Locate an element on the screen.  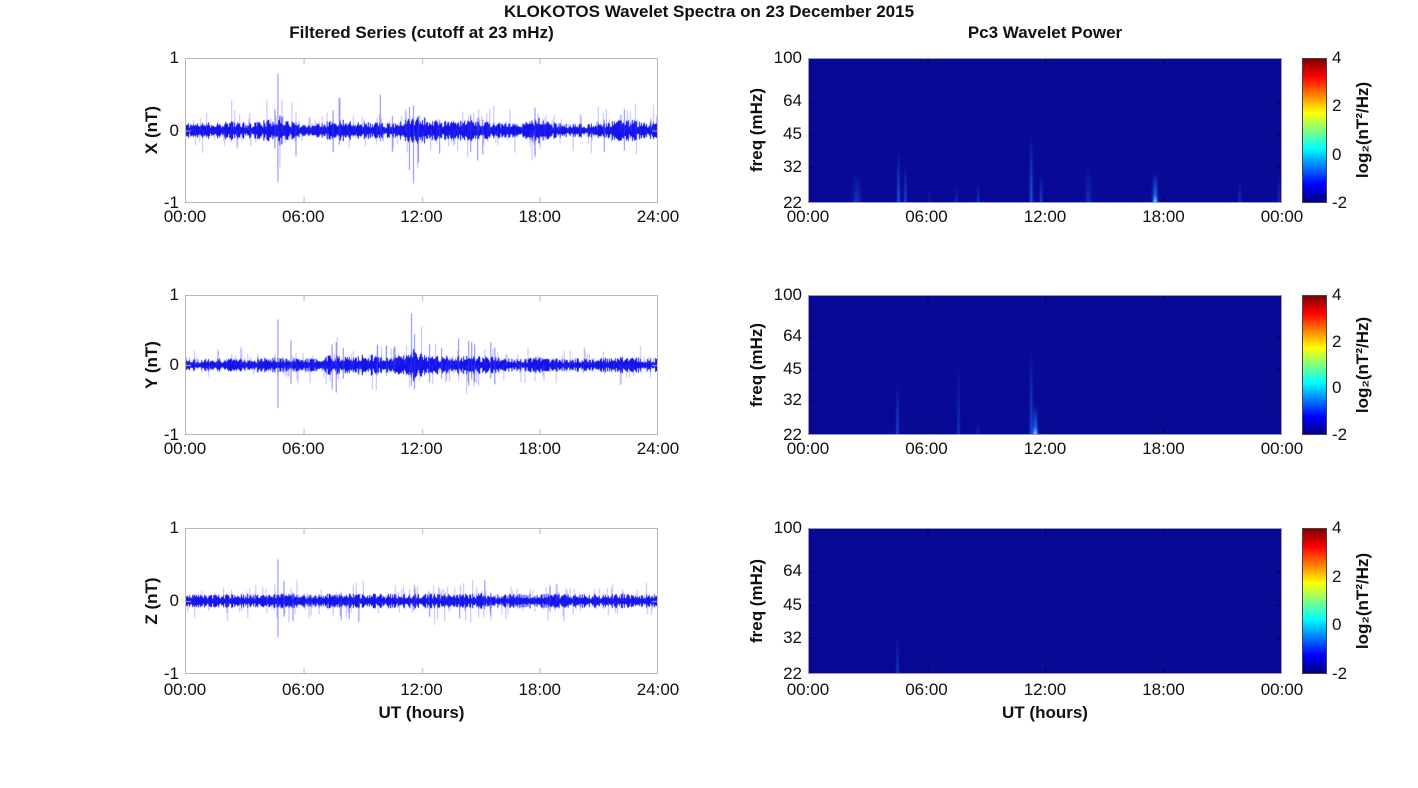
plot-canvas-z-series is located at coordinates (421, 601).